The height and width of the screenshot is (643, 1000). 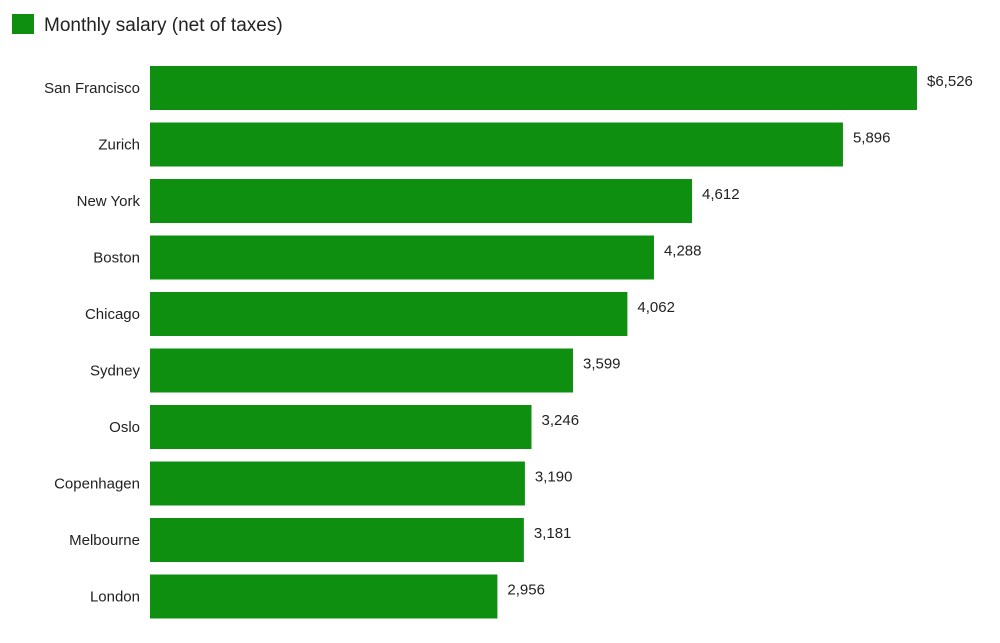 What do you see at coordinates (554, 477) in the screenshot?
I see `value-label: 3,190` at bounding box center [554, 477].